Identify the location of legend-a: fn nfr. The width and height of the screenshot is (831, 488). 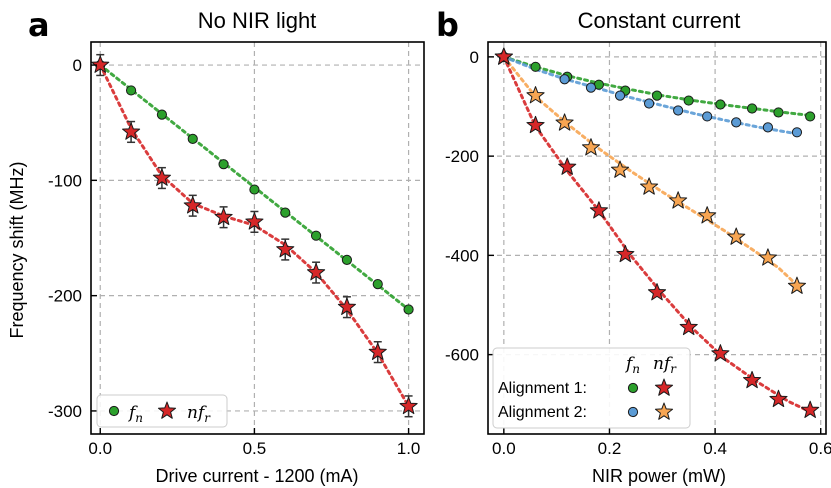
(162, 411).